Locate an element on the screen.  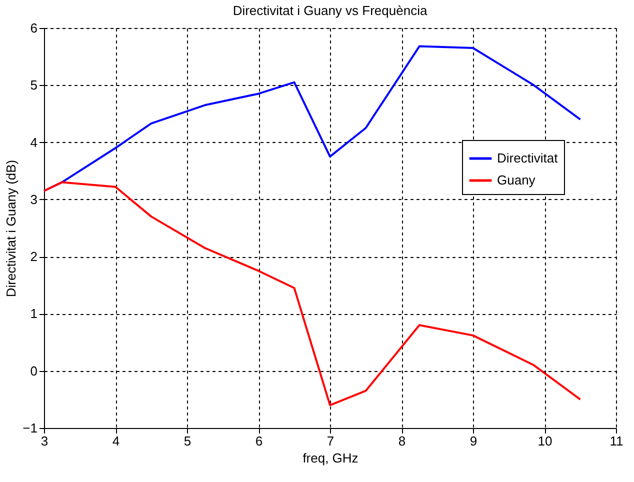
y-tick-label: 5 is located at coordinates (34, 85).